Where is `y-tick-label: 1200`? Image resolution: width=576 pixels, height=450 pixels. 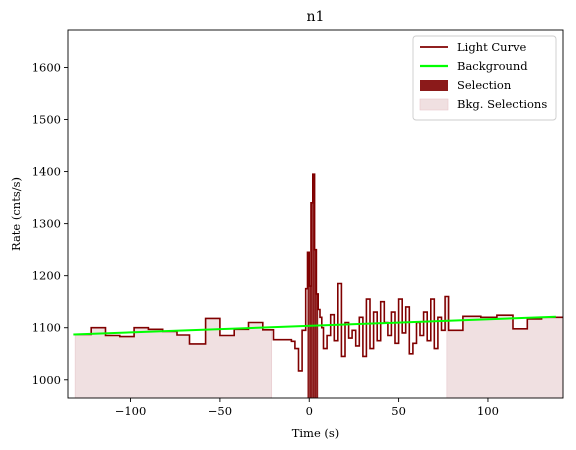 y-tick-label: 1200 is located at coordinates (46, 276).